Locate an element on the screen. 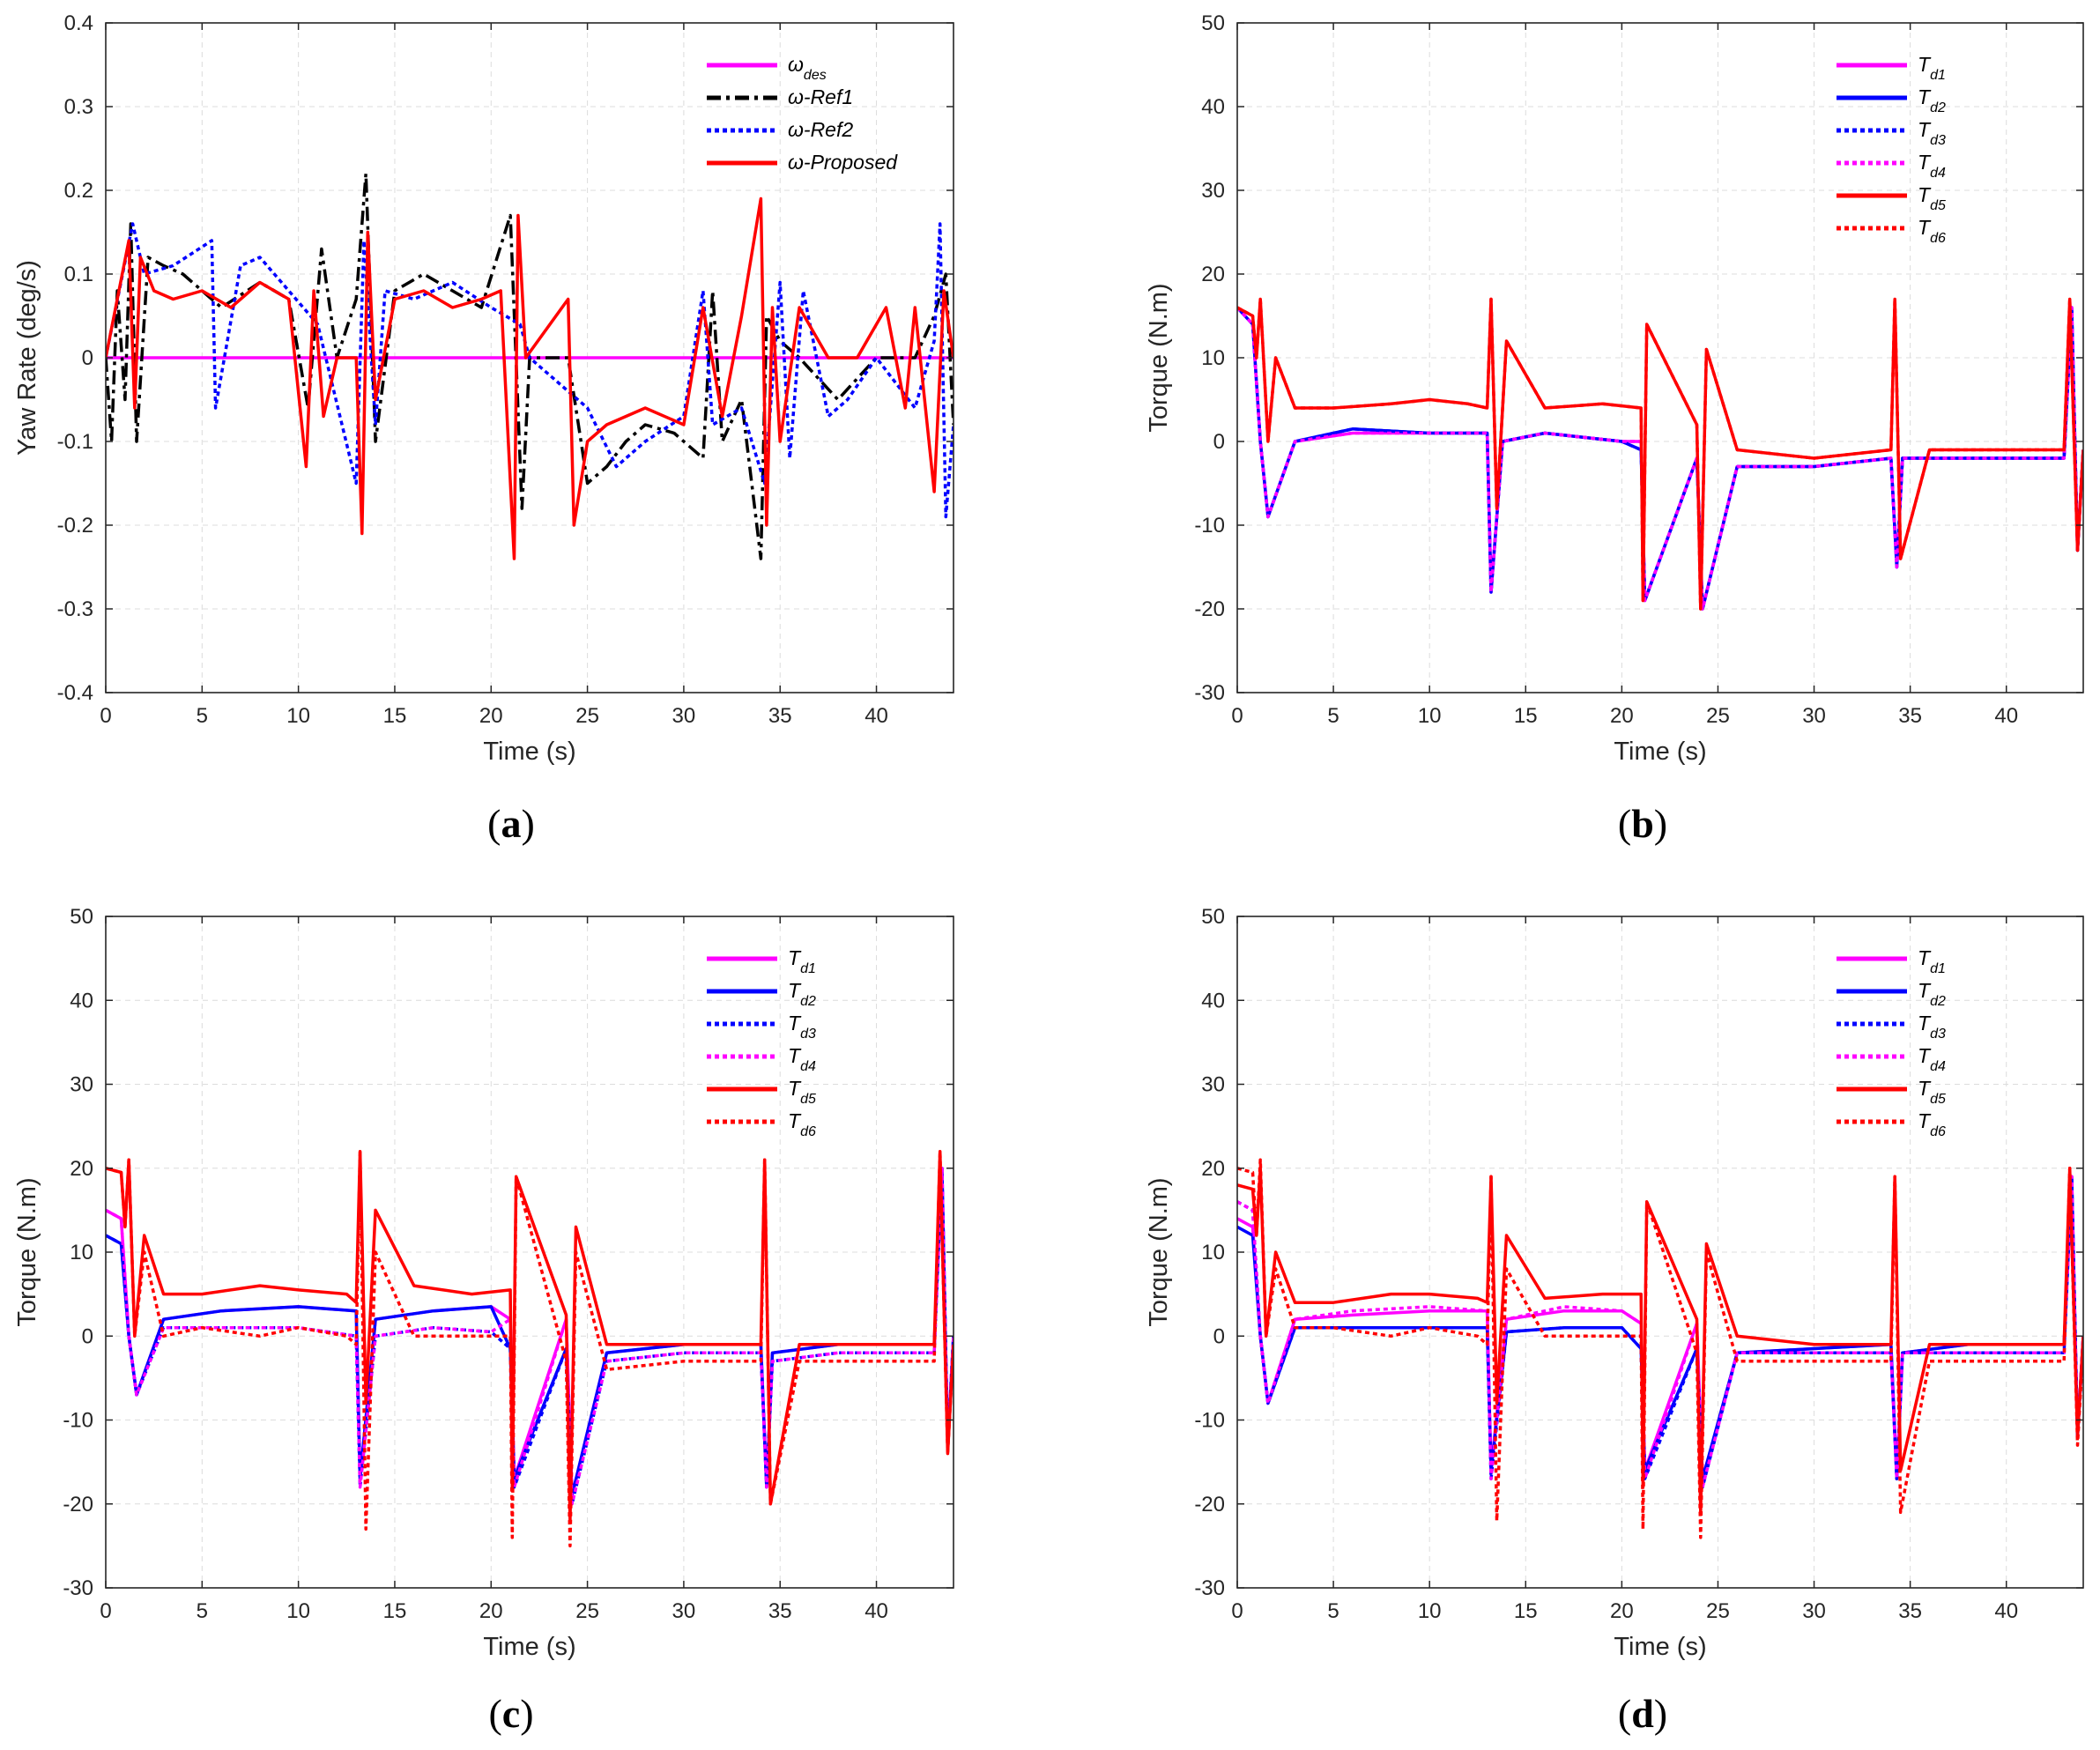  panel-caption: (d) is located at coordinates (1643, 1713).